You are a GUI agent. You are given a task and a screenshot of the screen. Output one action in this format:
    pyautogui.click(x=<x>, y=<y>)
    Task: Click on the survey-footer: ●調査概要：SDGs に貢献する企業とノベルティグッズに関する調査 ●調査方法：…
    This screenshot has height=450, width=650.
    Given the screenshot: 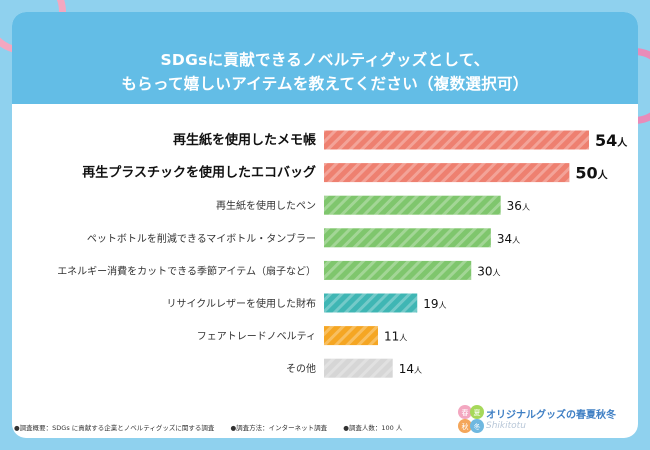 What is the action you would take?
    pyautogui.click(x=215, y=427)
    